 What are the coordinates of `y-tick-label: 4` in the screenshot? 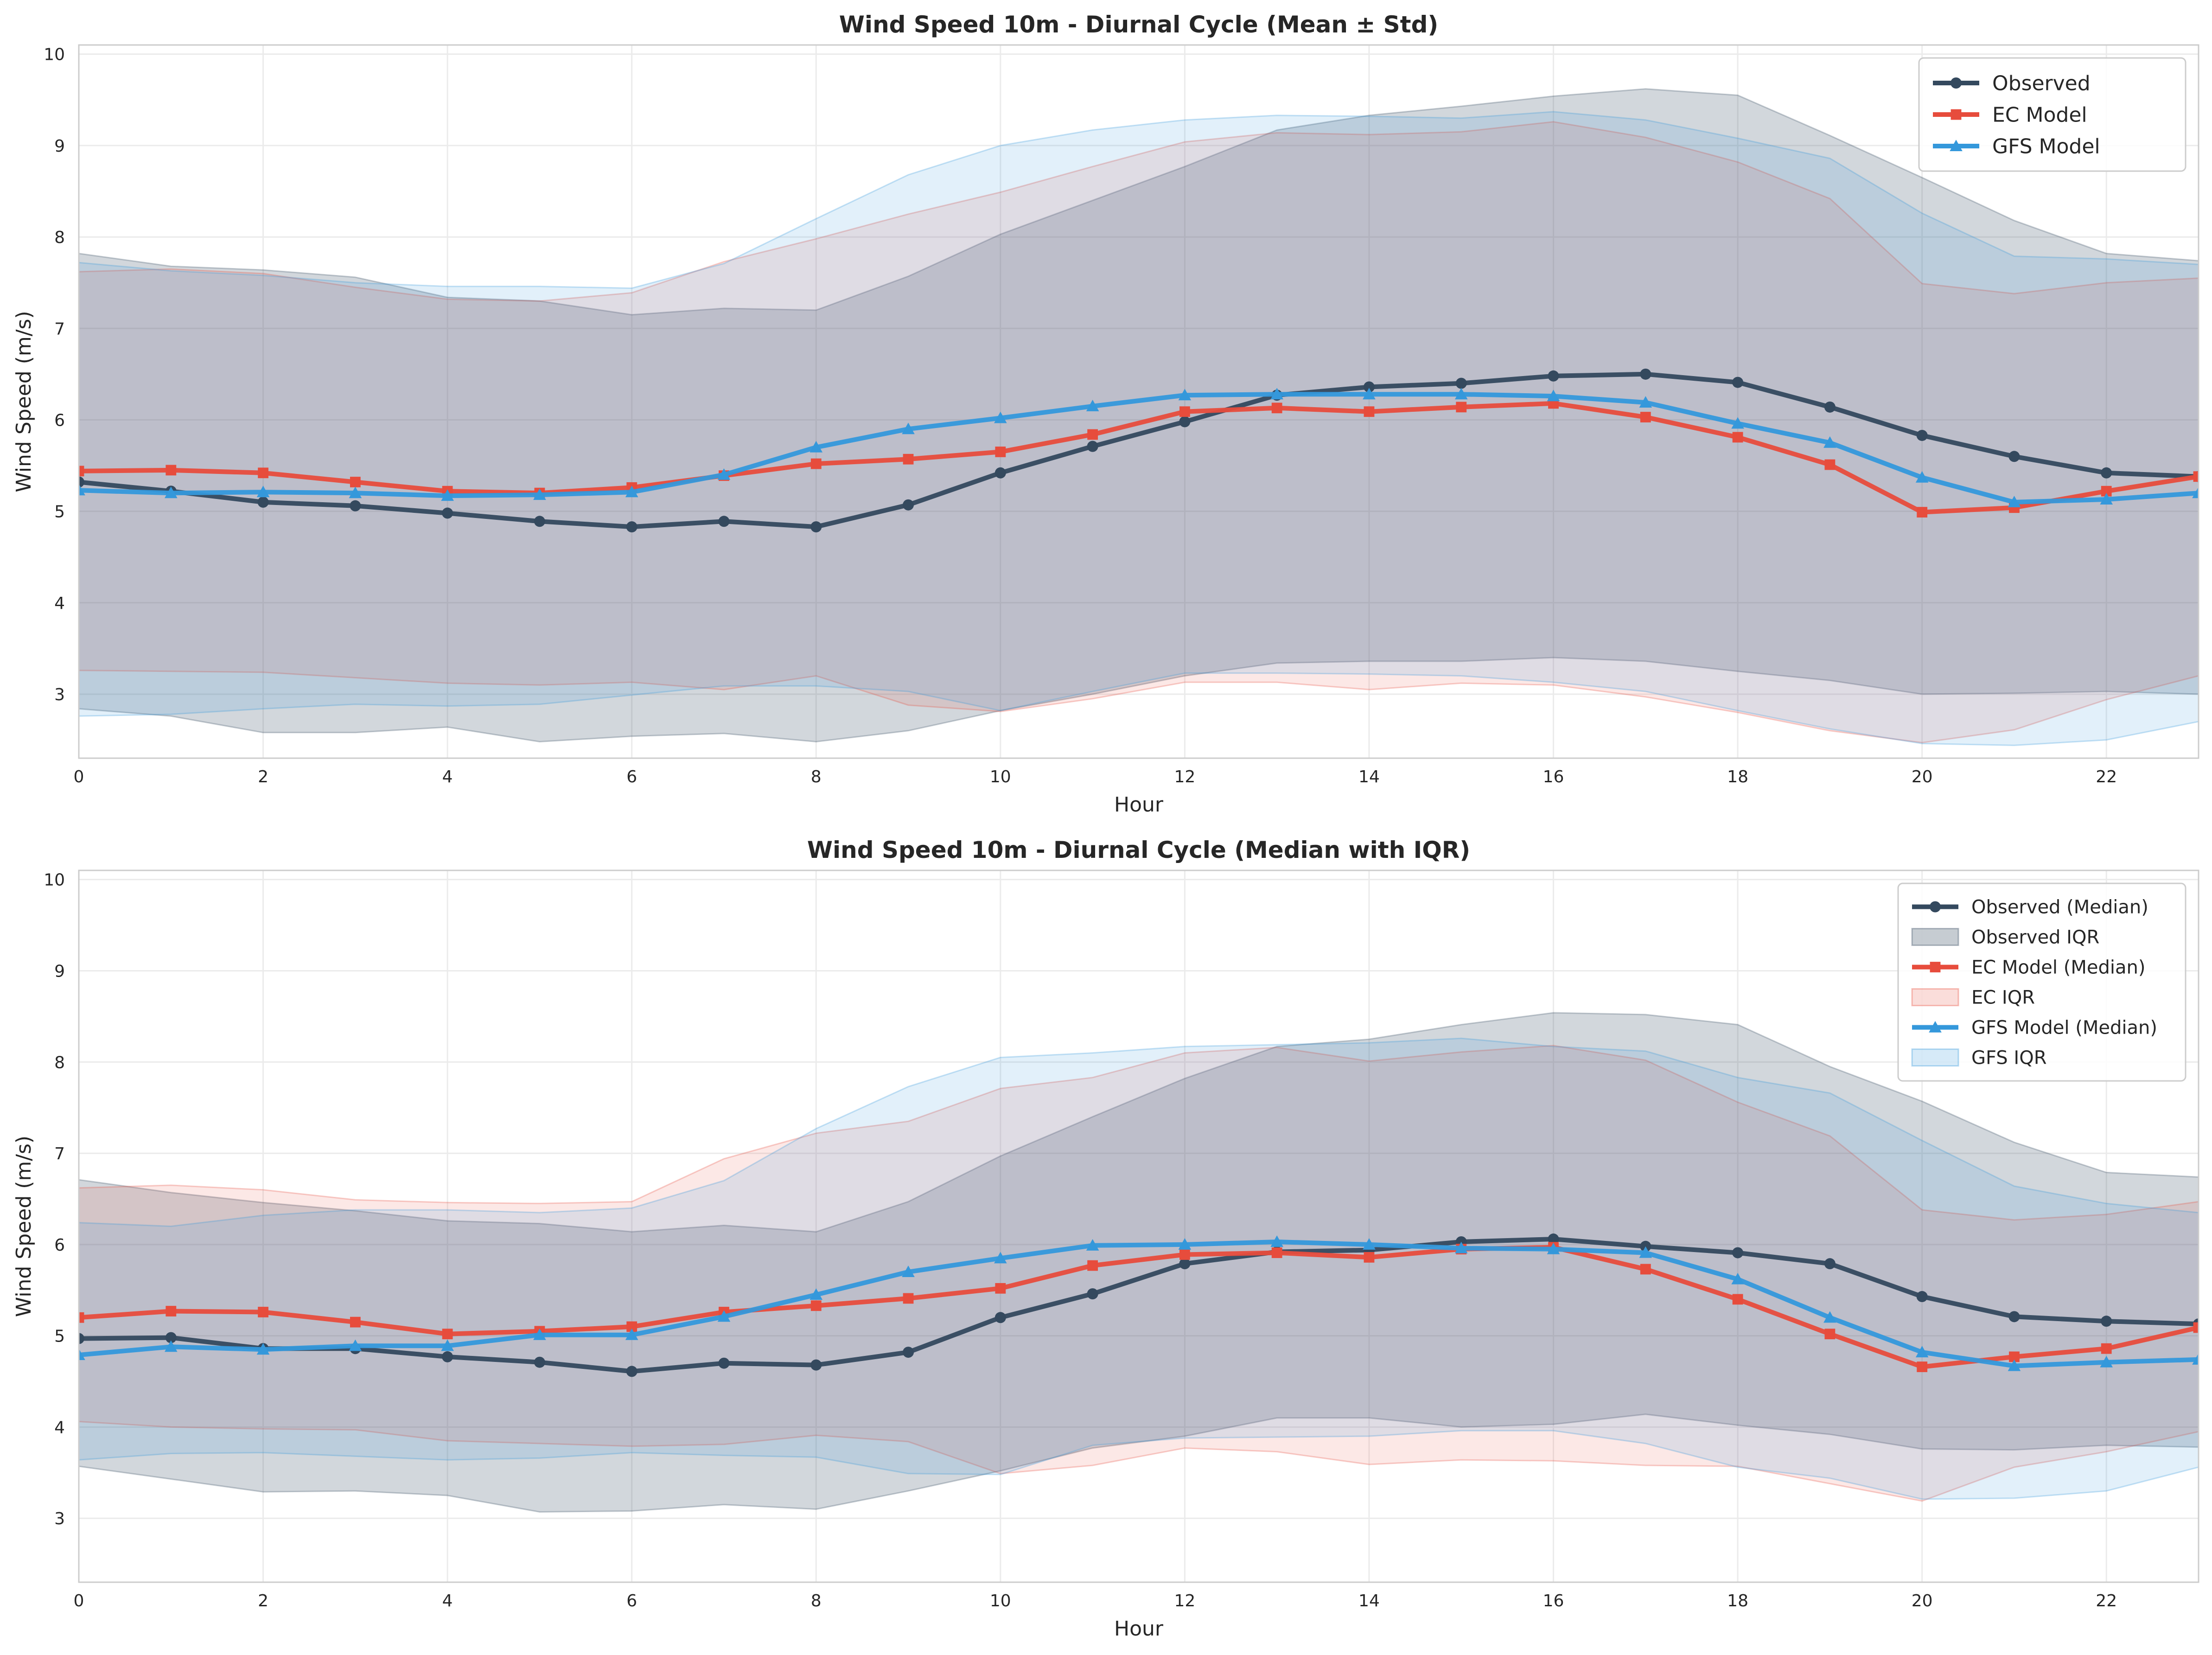 It's located at (60, 604).